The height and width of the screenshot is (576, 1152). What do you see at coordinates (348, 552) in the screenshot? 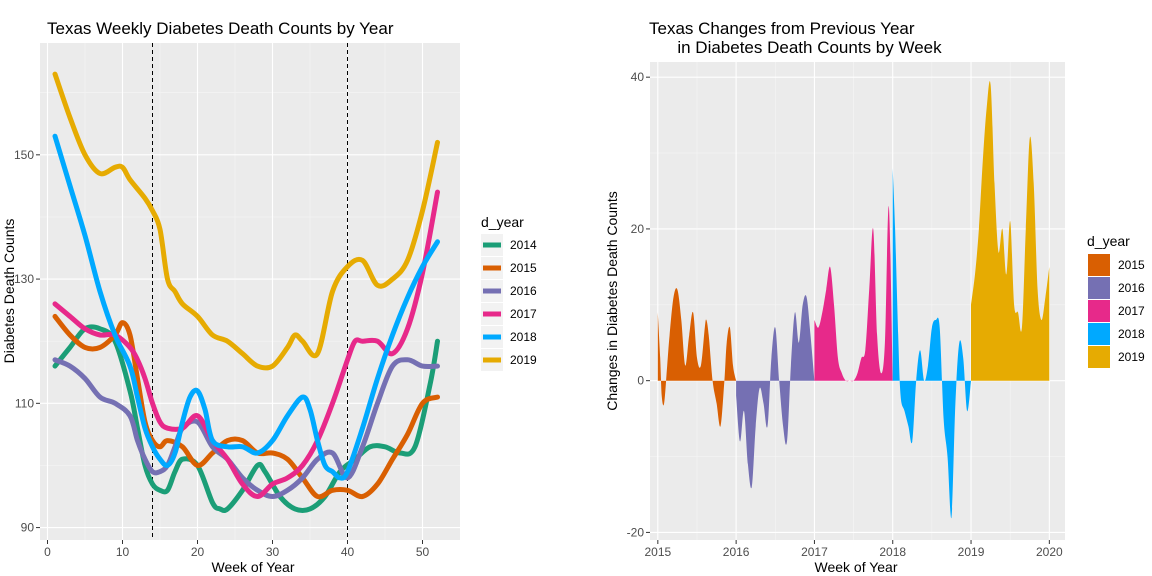
I see `x-tick-label: 40` at bounding box center [348, 552].